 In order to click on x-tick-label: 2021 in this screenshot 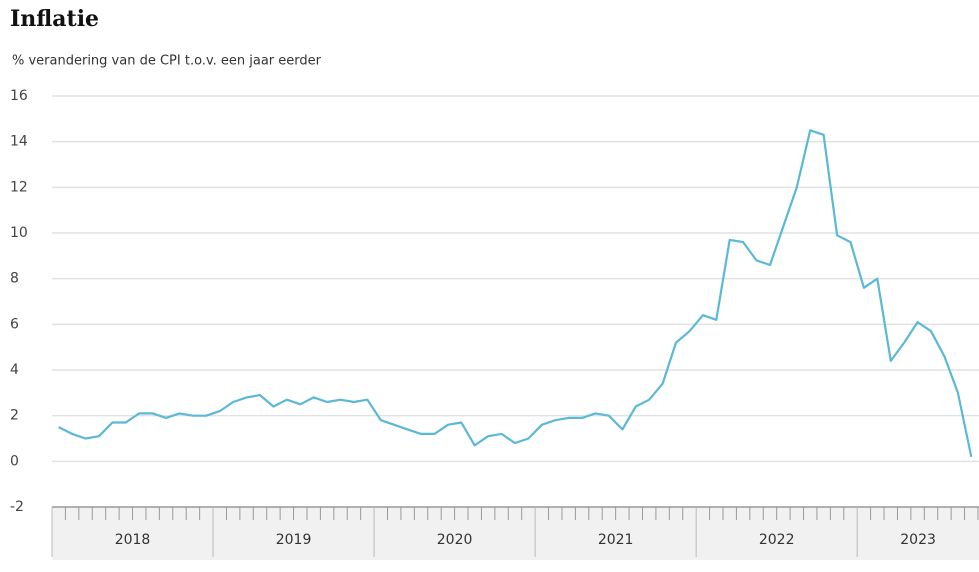, I will do `click(616, 540)`.